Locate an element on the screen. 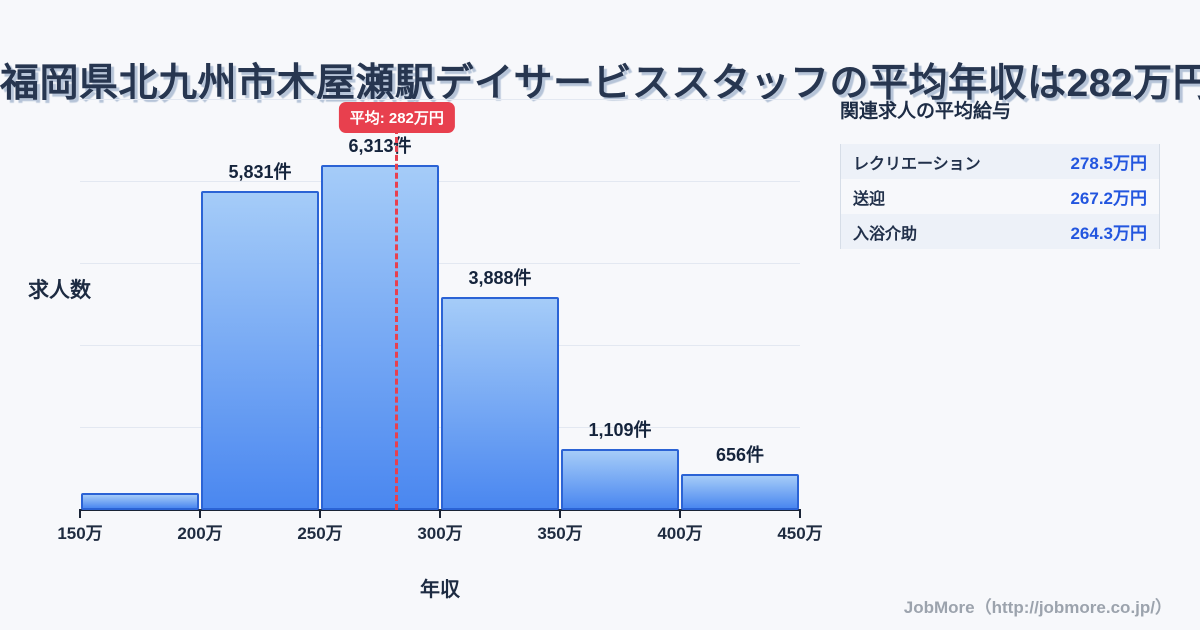 This screenshot has width=1200, height=630. bar-count-label: 6,313件 is located at coordinates (380, 145).